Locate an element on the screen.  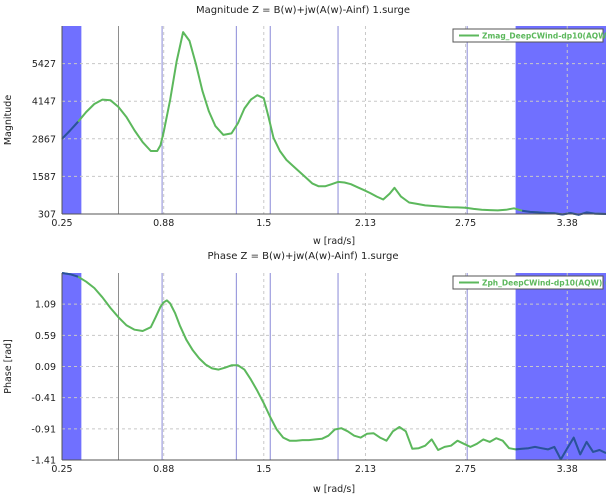
y-tick-label: 1587 is located at coordinates (44, 177).